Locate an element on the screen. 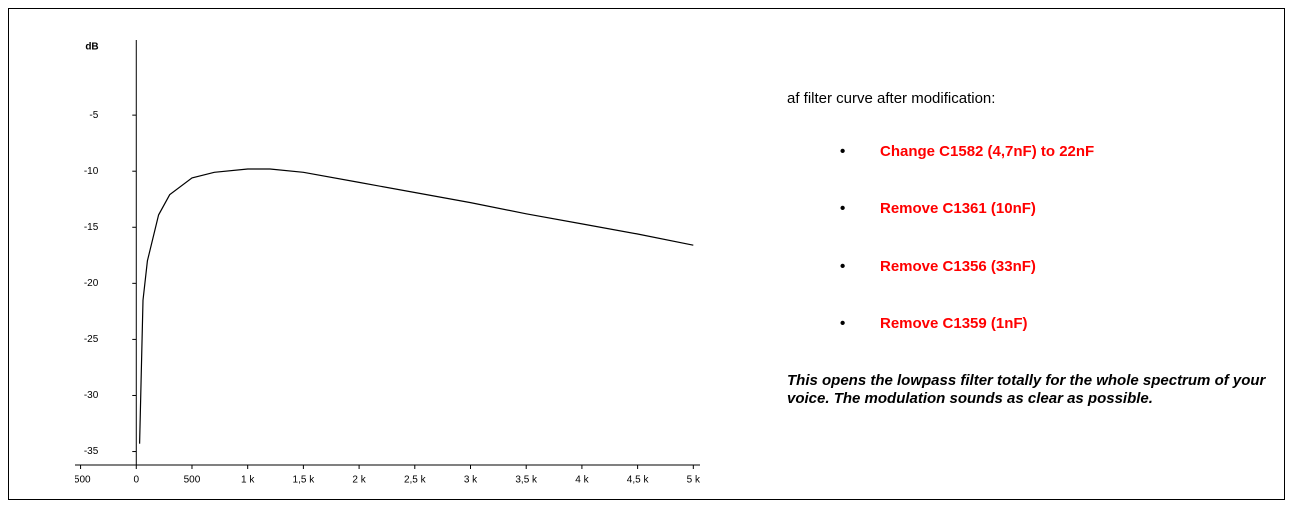 This screenshot has height=511, width=1294. x-tick-label: 1 k is located at coordinates (248, 480).